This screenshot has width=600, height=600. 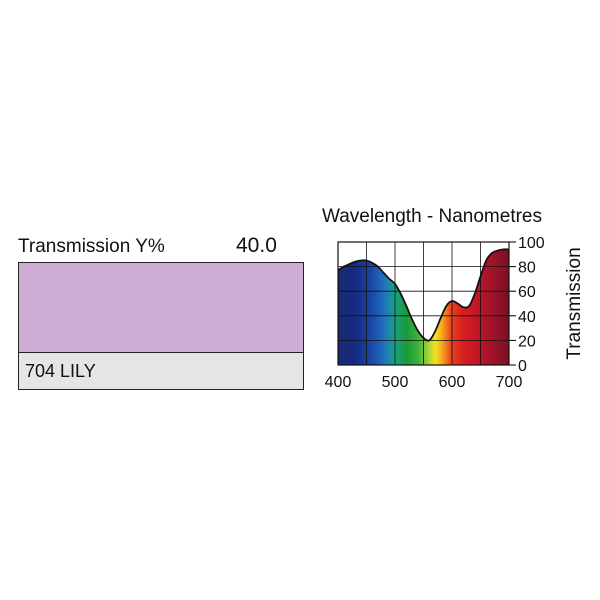 I want to click on transmission-label: Transmission Y%, so click(x=91, y=246).